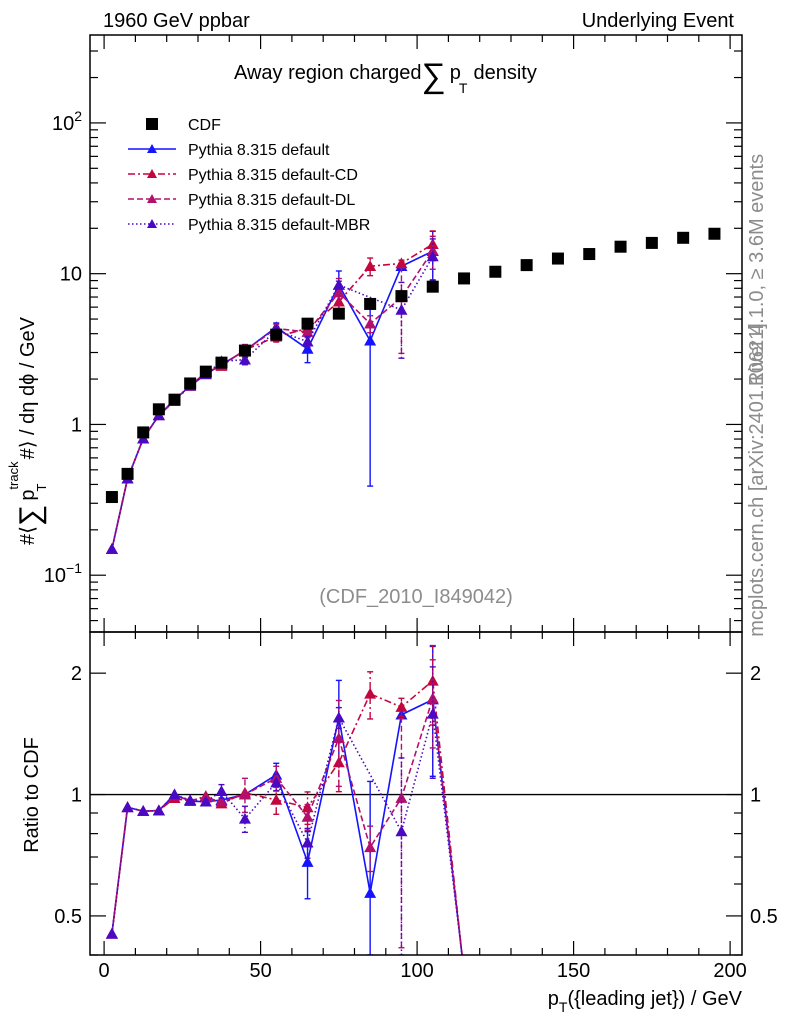 This screenshot has width=786, height=1024. Describe the element at coordinates (273, 175) in the screenshot. I see `legend-label: Pythia 8.315 default-CD` at that location.